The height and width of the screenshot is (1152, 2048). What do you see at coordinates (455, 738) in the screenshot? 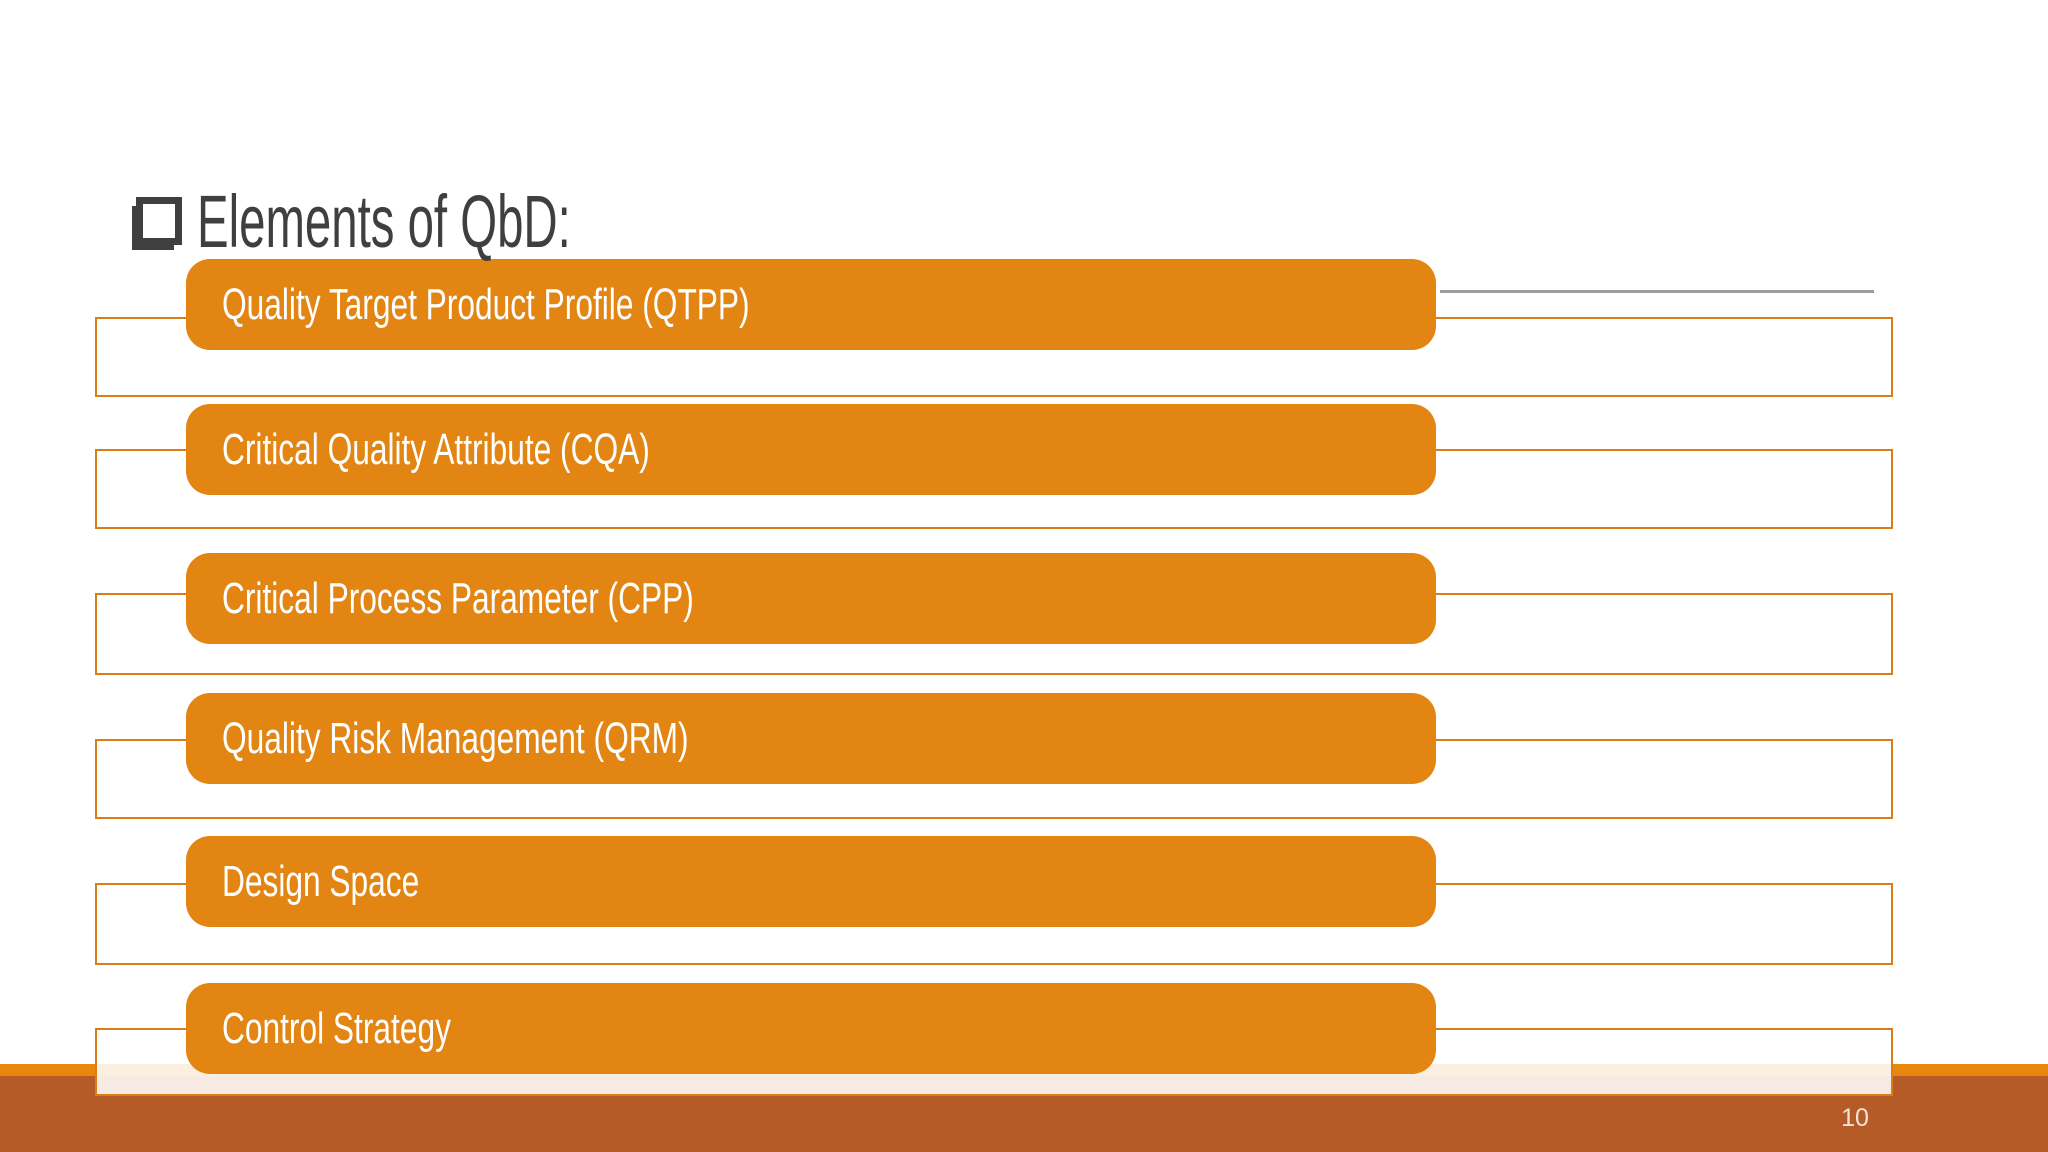
I see `element-label-qrm: Quality Risk Management (QRM)` at bounding box center [455, 738].